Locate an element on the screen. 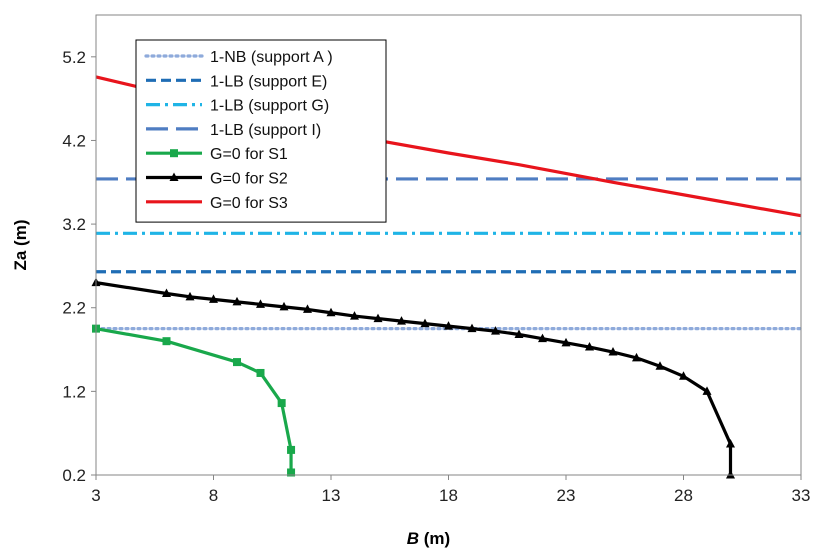 The image size is (814, 551). x-tick-label: 13 is located at coordinates (331, 495).